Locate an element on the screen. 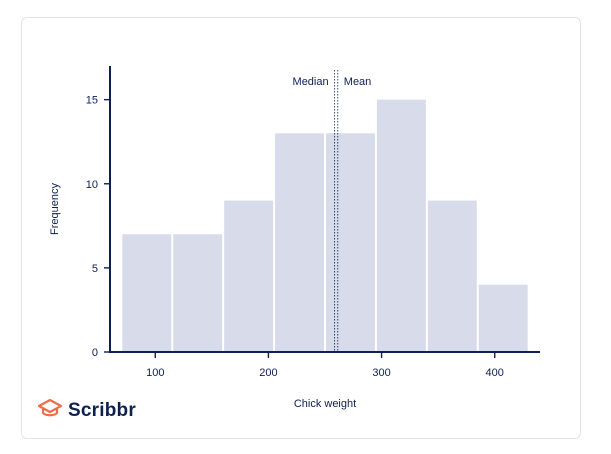 Image resolution: width=611 pixels, height=454 pixels. annotations-group: Median Mean is located at coordinates (332, 211).